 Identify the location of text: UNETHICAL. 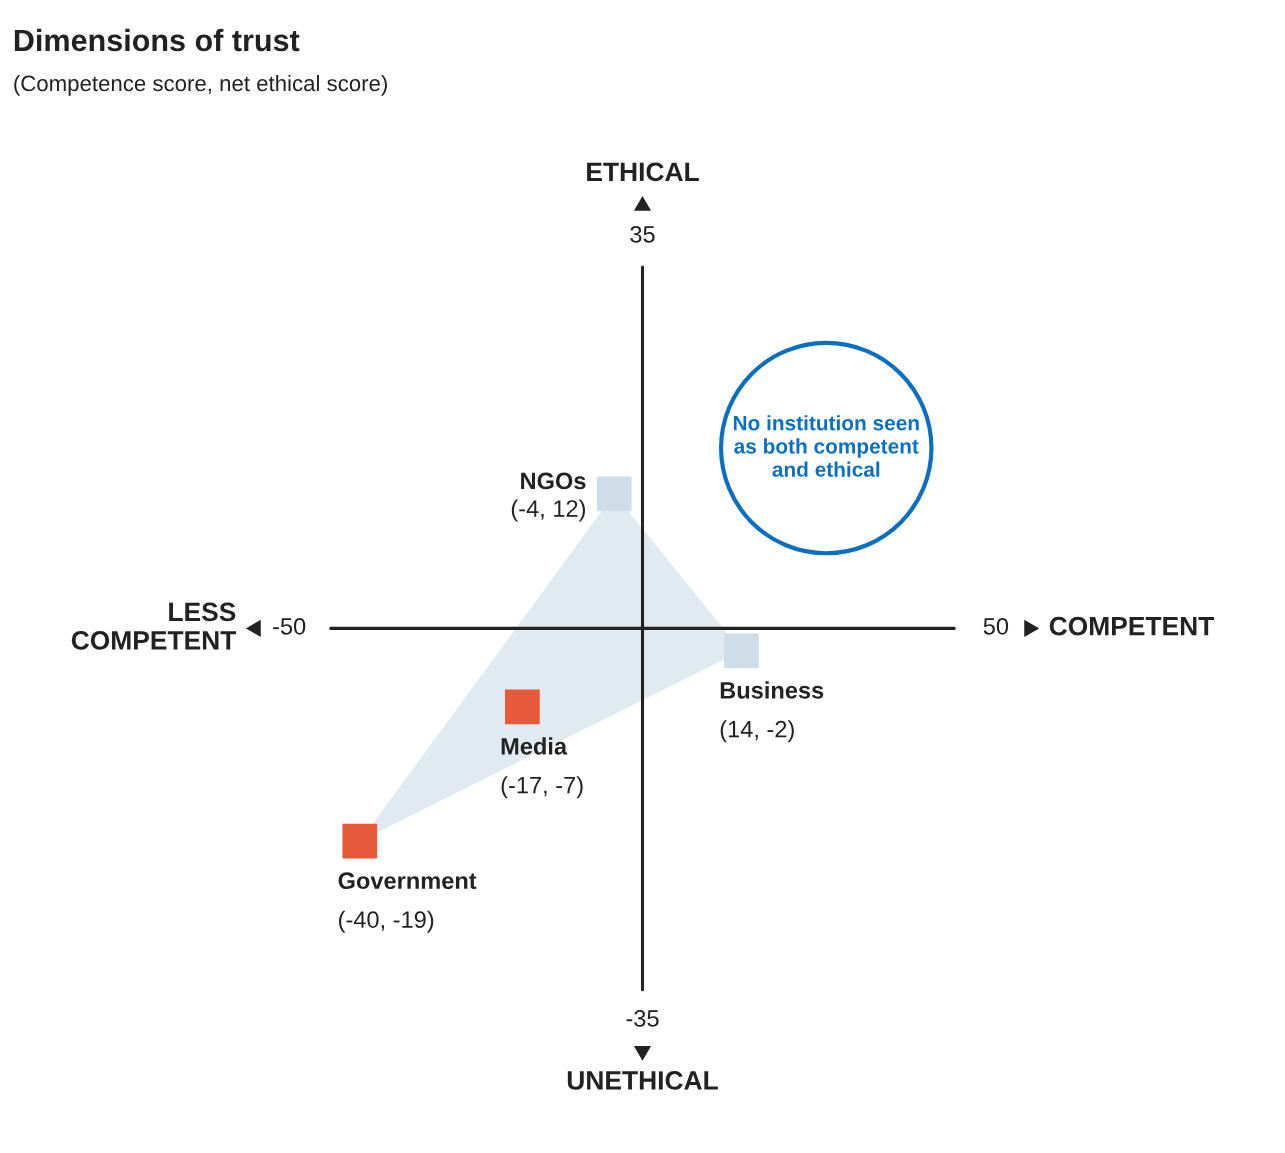
(642, 1080).